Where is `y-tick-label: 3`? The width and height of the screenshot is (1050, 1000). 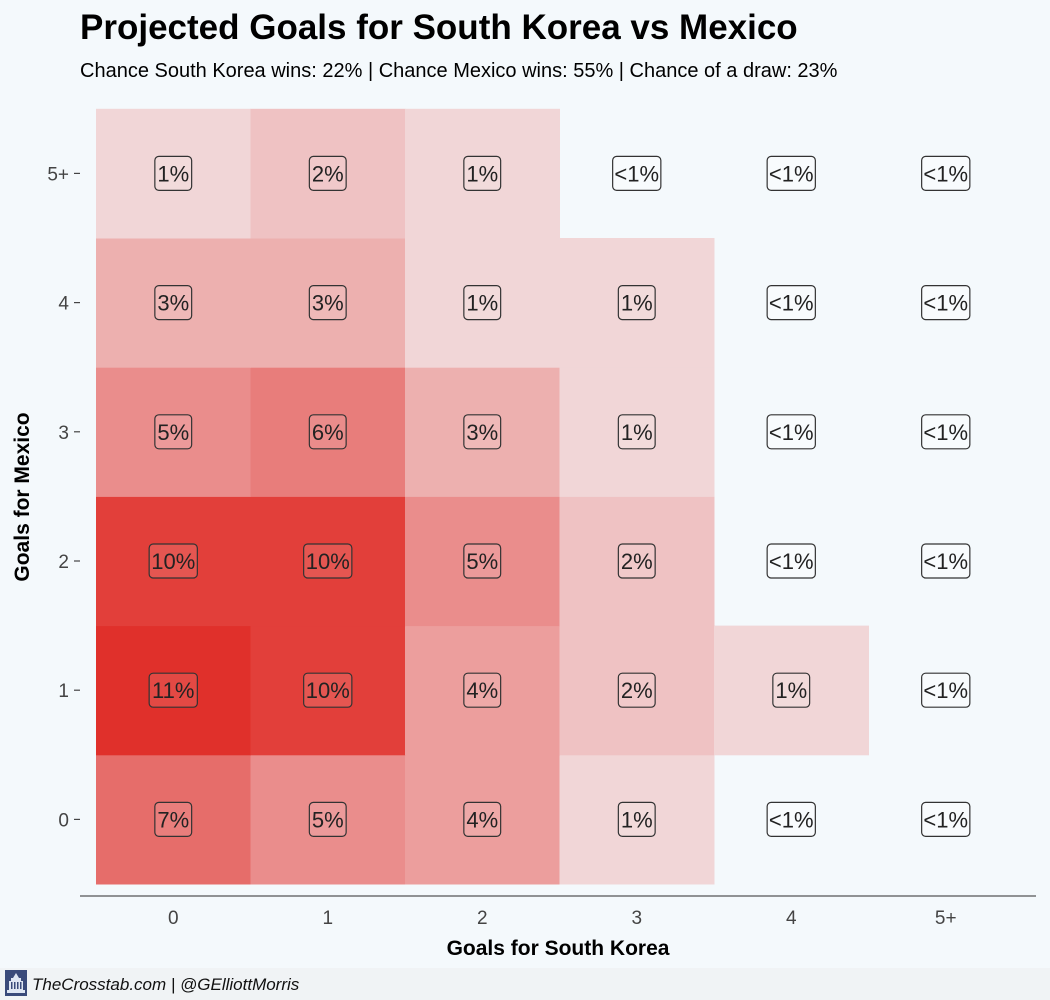
y-tick-label: 3 is located at coordinates (63, 433).